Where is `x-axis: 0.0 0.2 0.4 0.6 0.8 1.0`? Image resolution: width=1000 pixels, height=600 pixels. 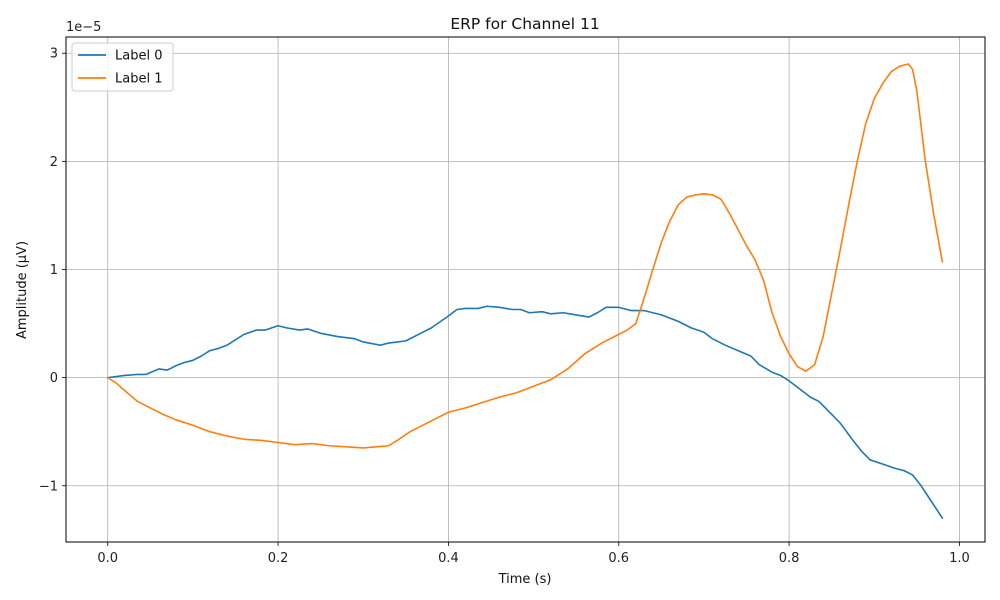 x-axis: 0.0 0.2 0.4 0.6 0.8 1.0 is located at coordinates (533, 554).